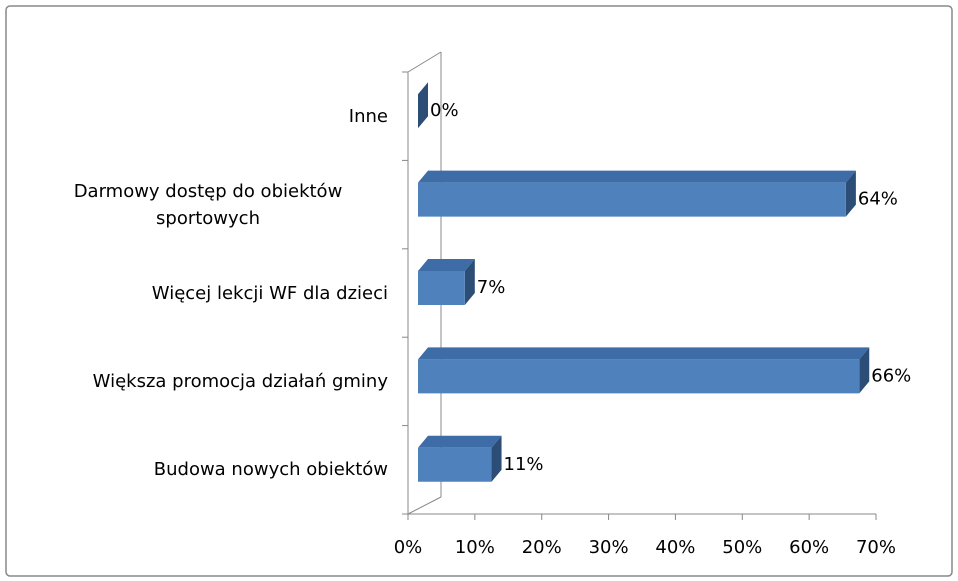 This screenshot has width=958, height=581. What do you see at coordinates (876, 547) in the screenshot?
I see `x-tick-label: 70%` at bounding box center [876, 547].